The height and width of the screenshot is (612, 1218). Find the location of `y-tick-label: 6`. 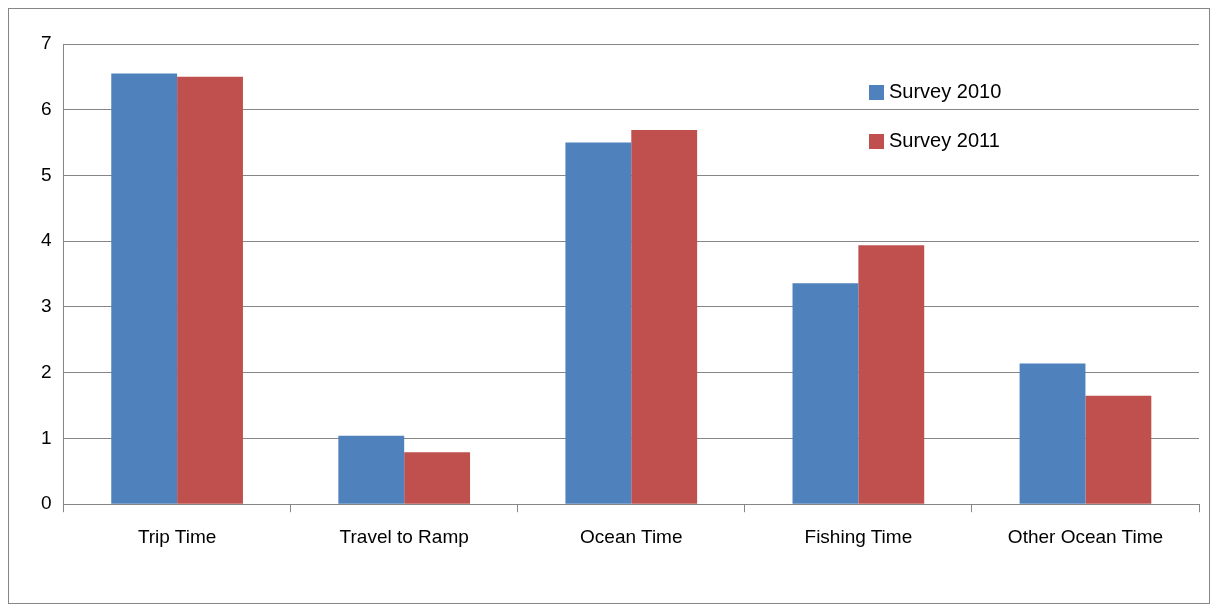

y-tick-label: 6 is located at coordinates (46, 108).